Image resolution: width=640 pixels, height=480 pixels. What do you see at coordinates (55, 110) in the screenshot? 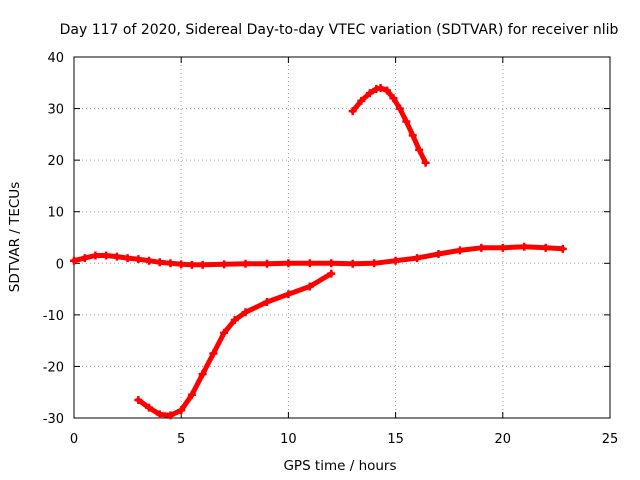
I see `y-tick-label: 30` at bounding box center [55, 110].